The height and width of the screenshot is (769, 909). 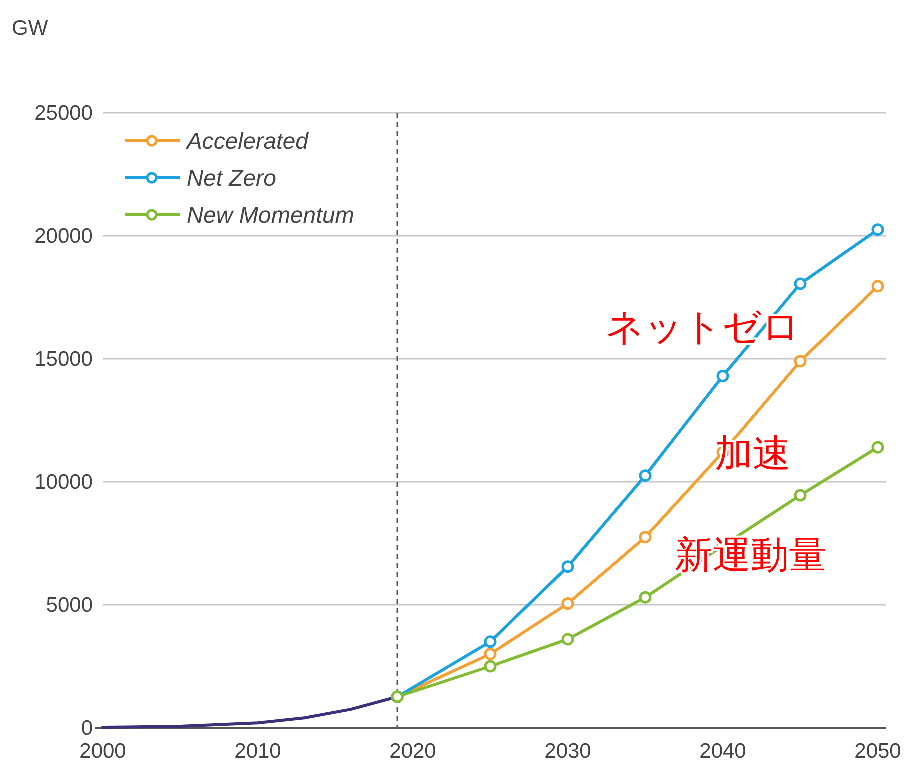 What do you see at coordinates (63, 236) in the screenshot?
I see `y-tick-label: 20000` at bounding box center [63, 236].